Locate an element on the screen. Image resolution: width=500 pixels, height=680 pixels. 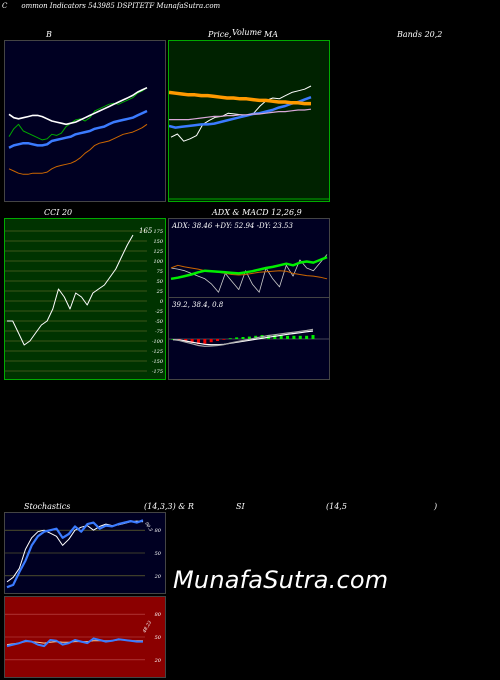
rsi-panel: 80 50 20 48.23 is located at coordinates (85, 637).